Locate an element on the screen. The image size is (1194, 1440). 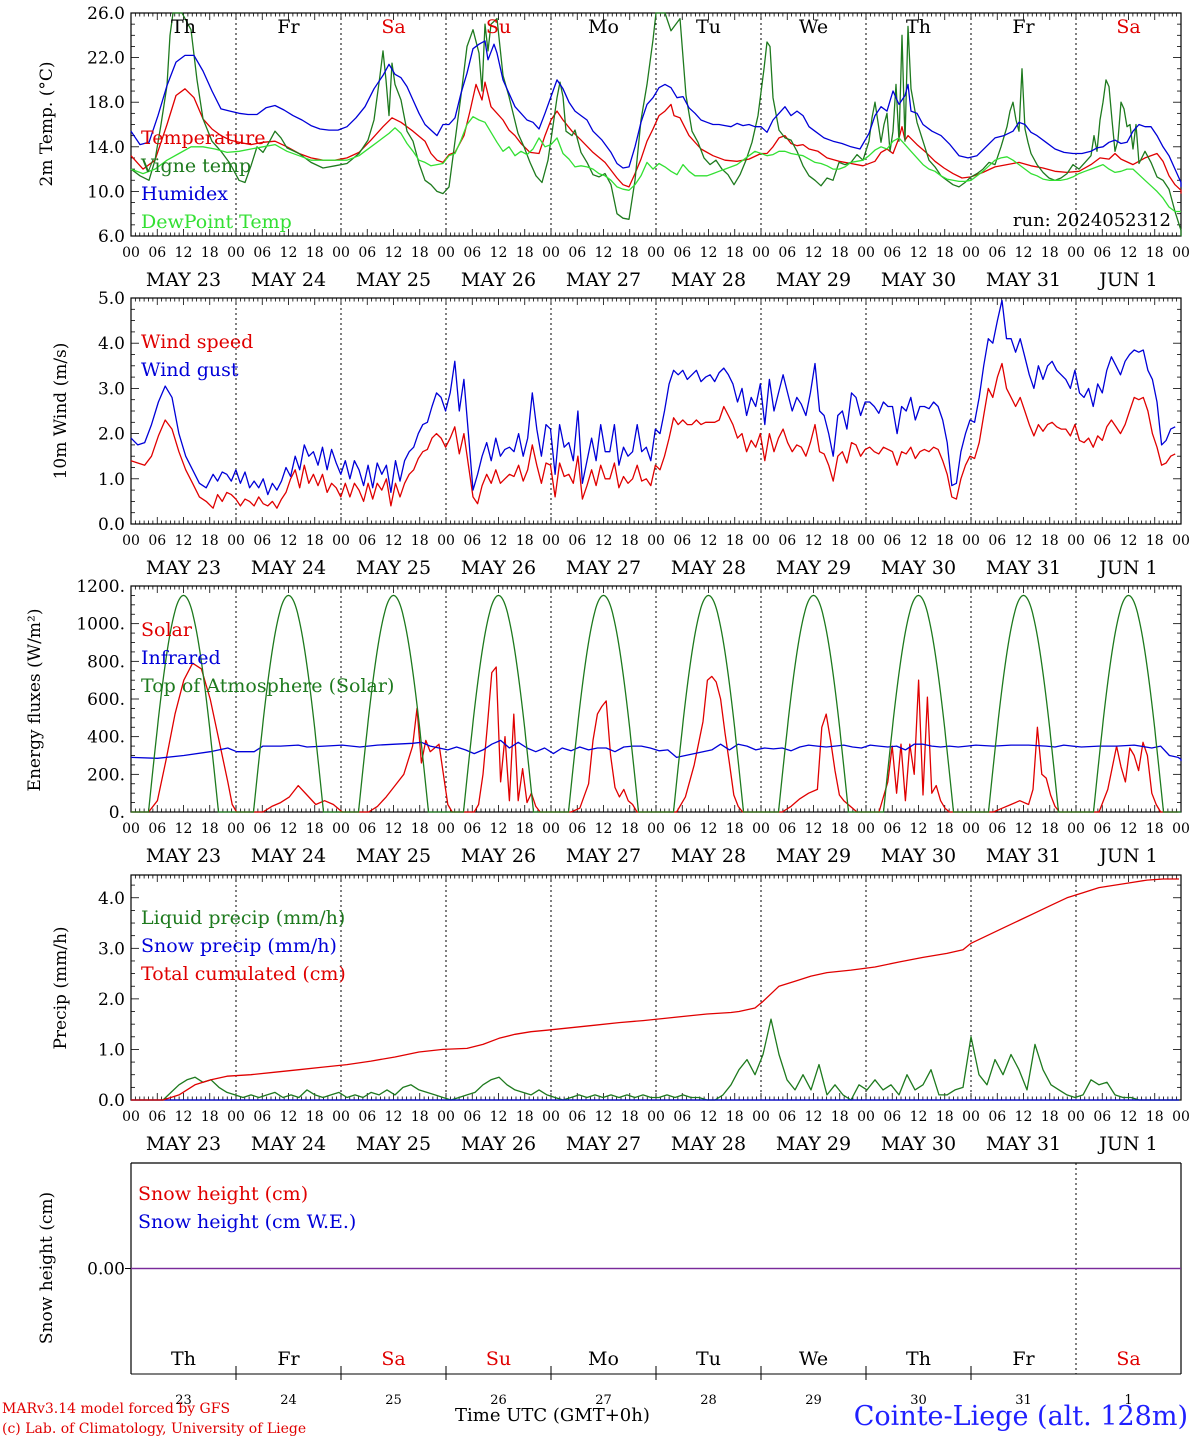
y-tick-label: 26.0 is located at coordinates (106, 14).